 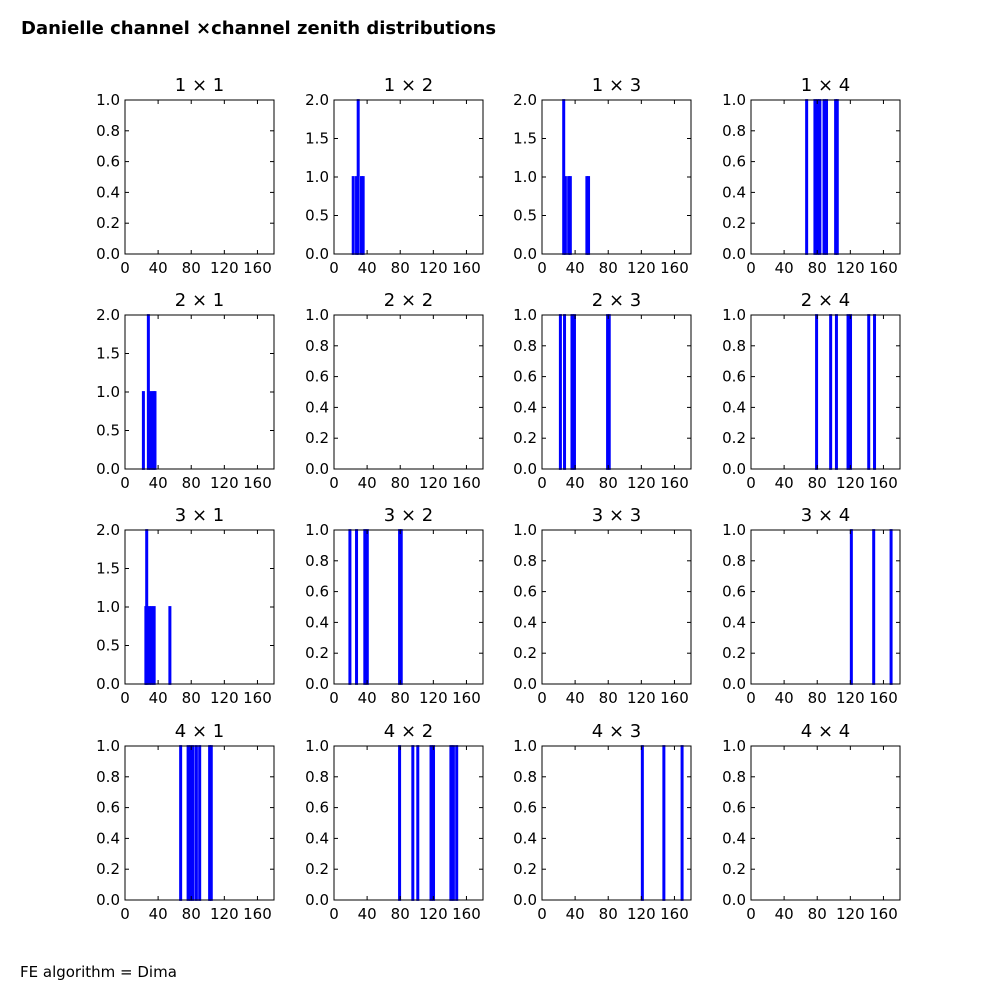 I want to click on subplot-10: 0 40 80 120 160 0.0 0.2 0.4 0.6 0.8 1.0 3 × 2, so click(x=394, y=606).